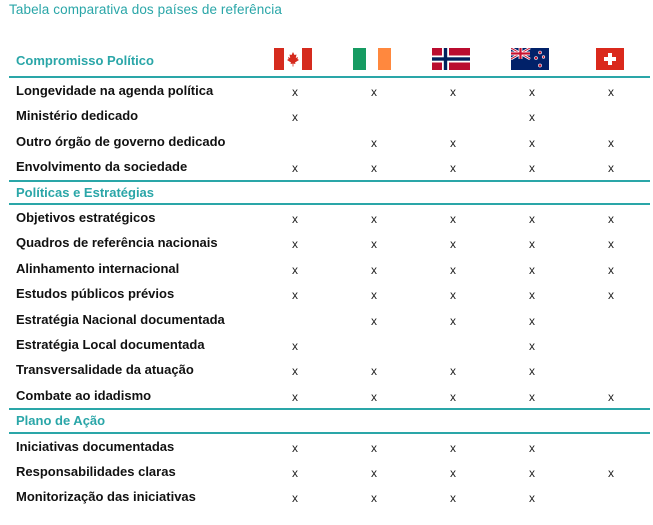 This screenshot has width=653, height=525. What do you see at coordinates (329, 345) in the screenshot?
I see `table-row: Estratégia Local documentada x x` at bounding box center [329, 345].